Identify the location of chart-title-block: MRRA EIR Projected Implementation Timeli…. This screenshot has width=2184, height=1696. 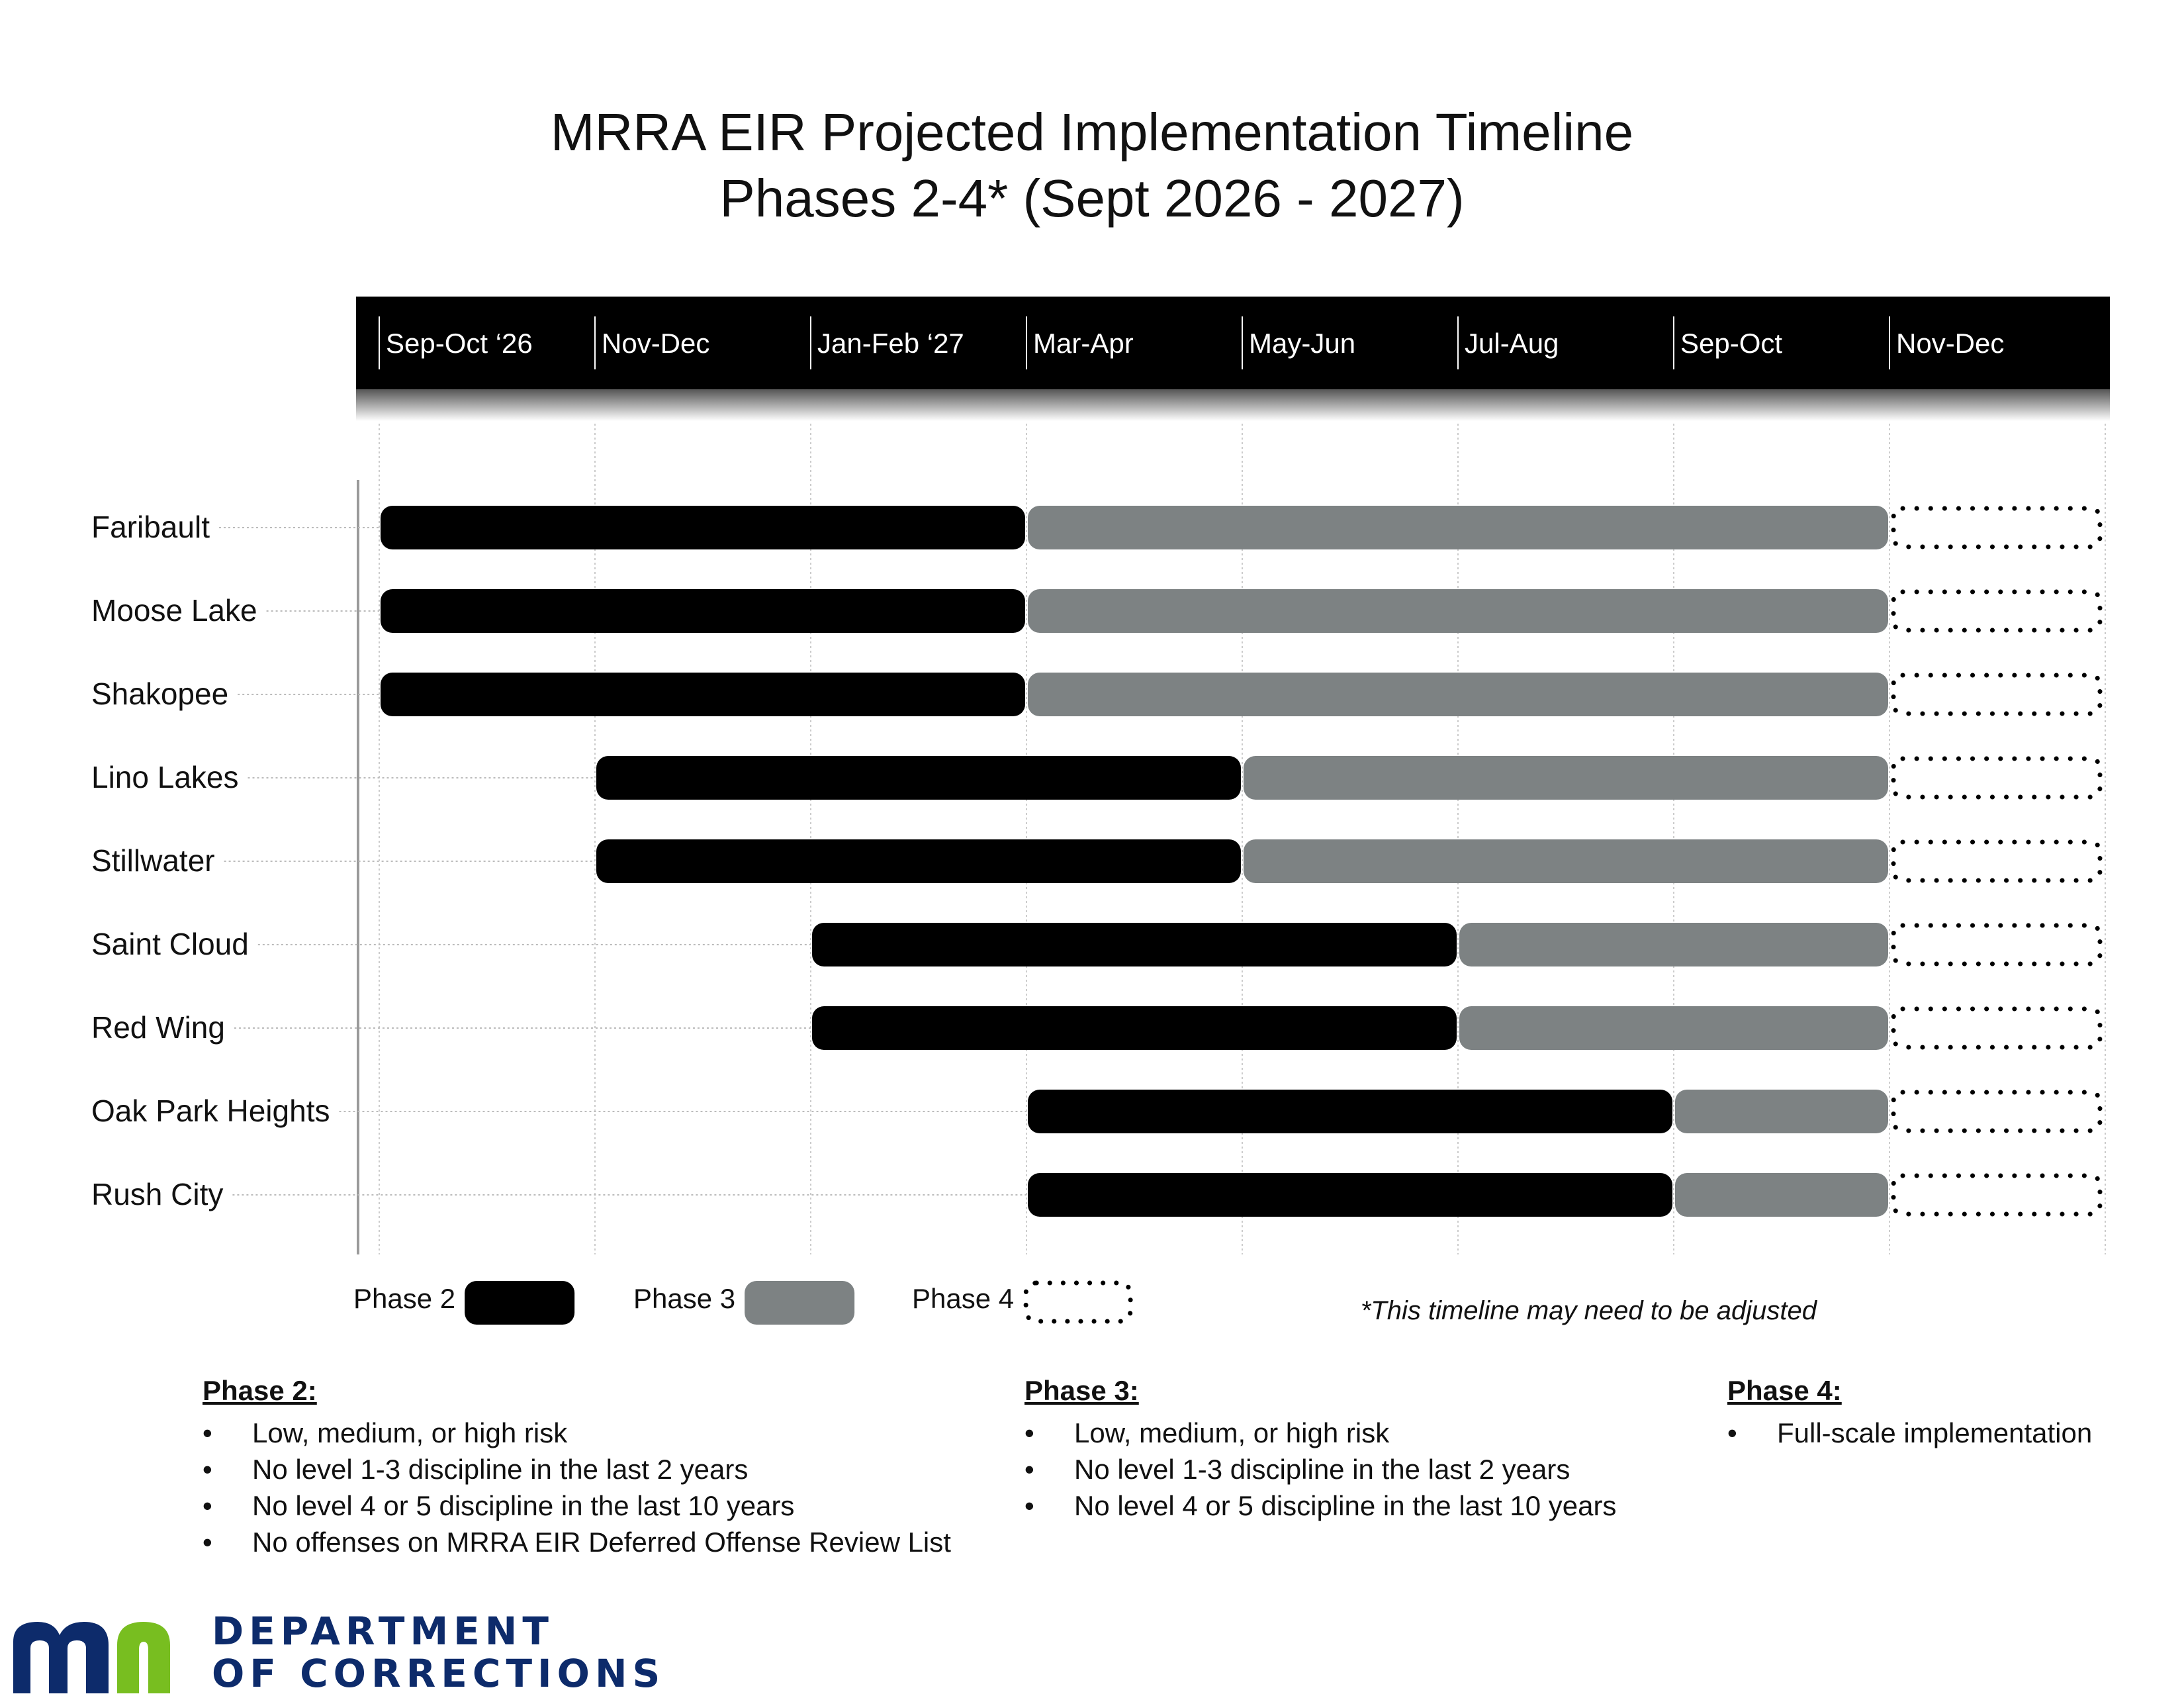
(1092, 165).